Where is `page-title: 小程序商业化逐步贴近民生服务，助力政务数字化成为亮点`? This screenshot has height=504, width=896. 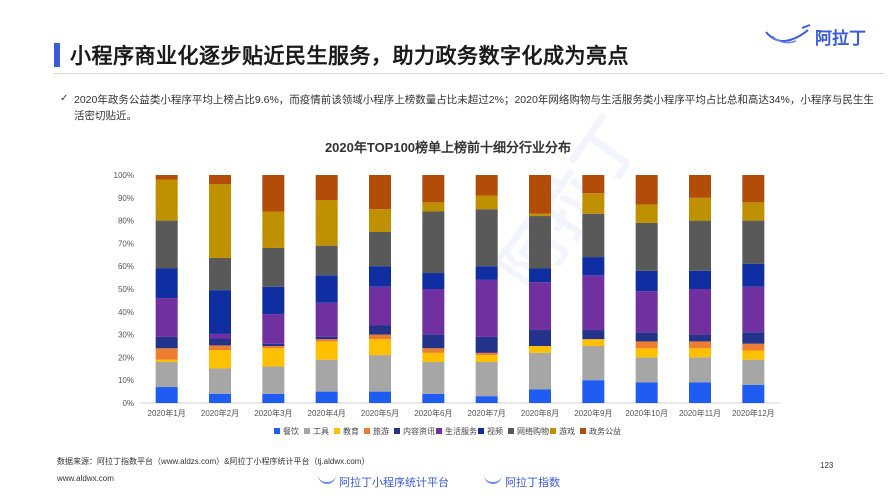 page-title: 小程序商业化逐步贴近民生服务，助力政务数字化成为亮点 is located at coordinates (349, 56).